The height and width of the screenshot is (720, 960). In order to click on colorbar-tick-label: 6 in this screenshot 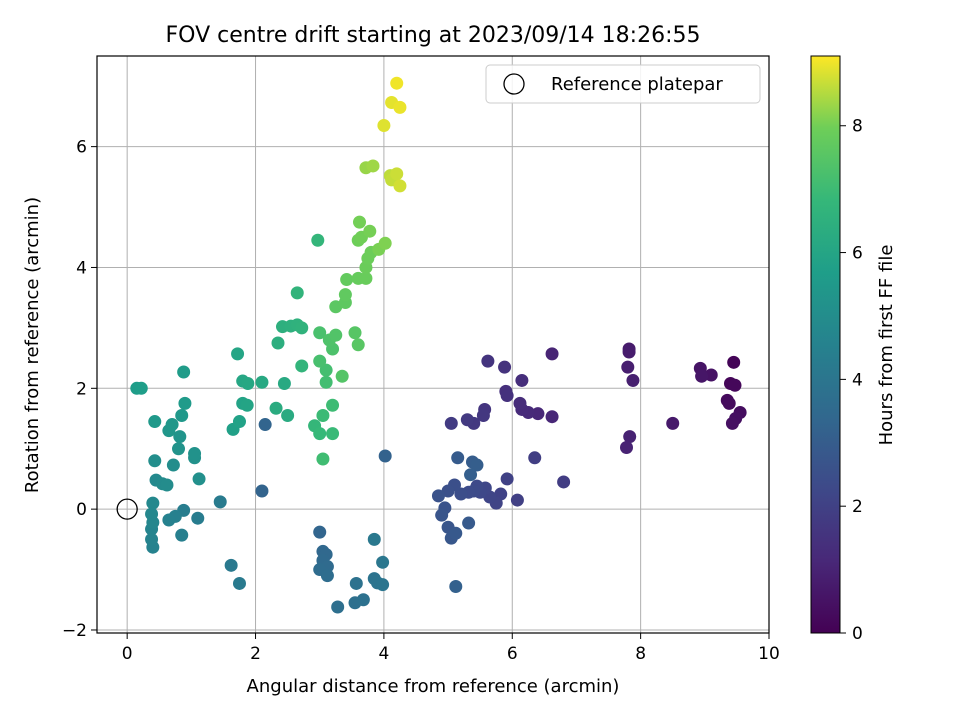, I will do `click(857, 254)`.